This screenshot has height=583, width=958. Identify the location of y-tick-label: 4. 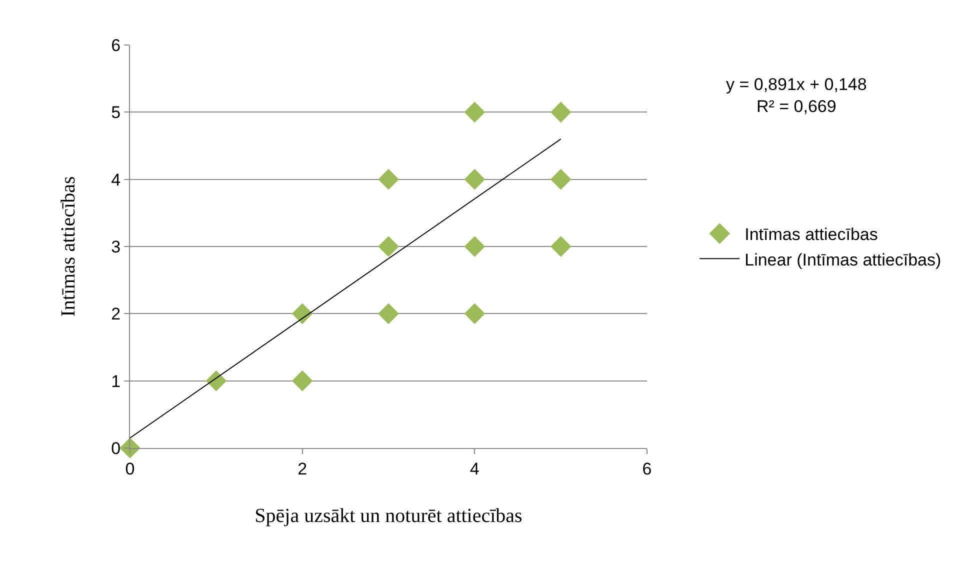
(116, 180).